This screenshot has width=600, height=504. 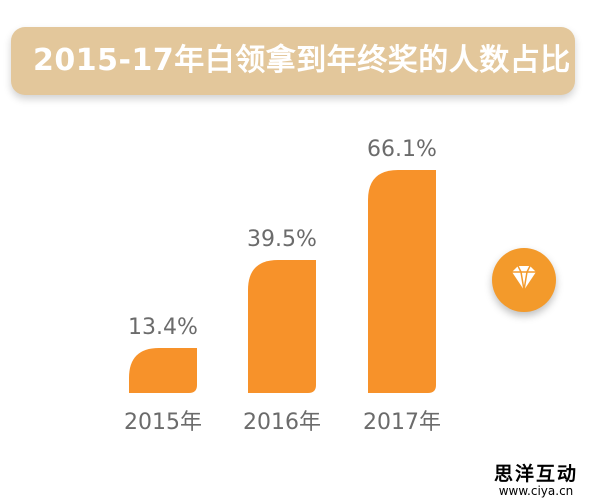 I want to click on diamond-badge, so click(x=524, y=280).